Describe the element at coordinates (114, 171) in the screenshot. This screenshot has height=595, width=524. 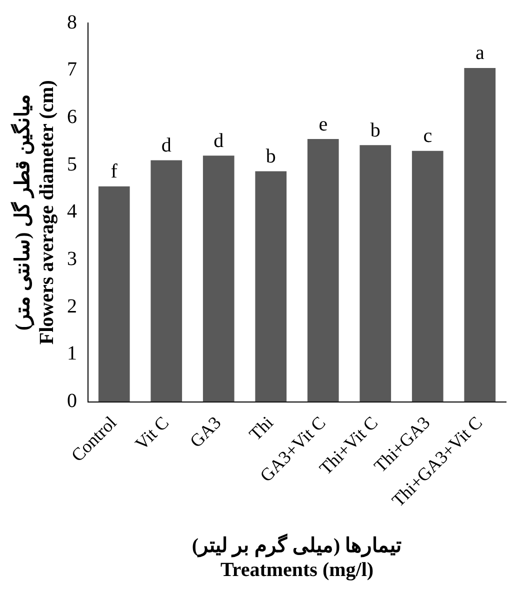
I see `annotation: f` at that location.